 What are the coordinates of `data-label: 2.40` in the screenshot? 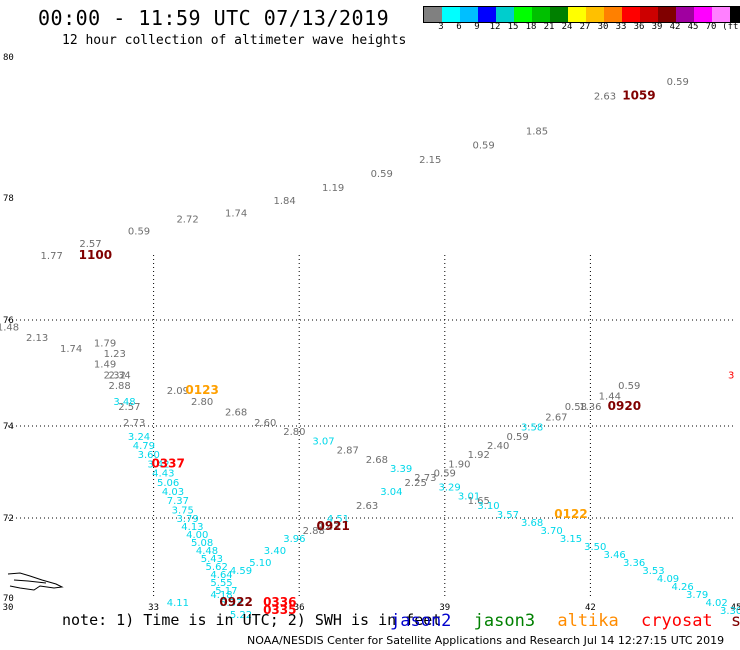 It's located at (498, 446).